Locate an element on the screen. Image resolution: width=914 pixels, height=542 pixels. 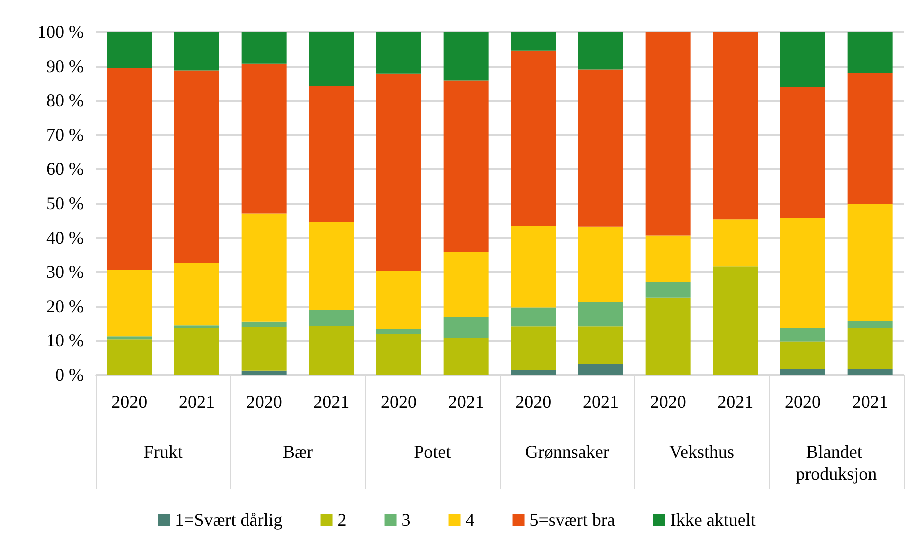
y-tick-label: 70 % is located at coordinates (65, 134).